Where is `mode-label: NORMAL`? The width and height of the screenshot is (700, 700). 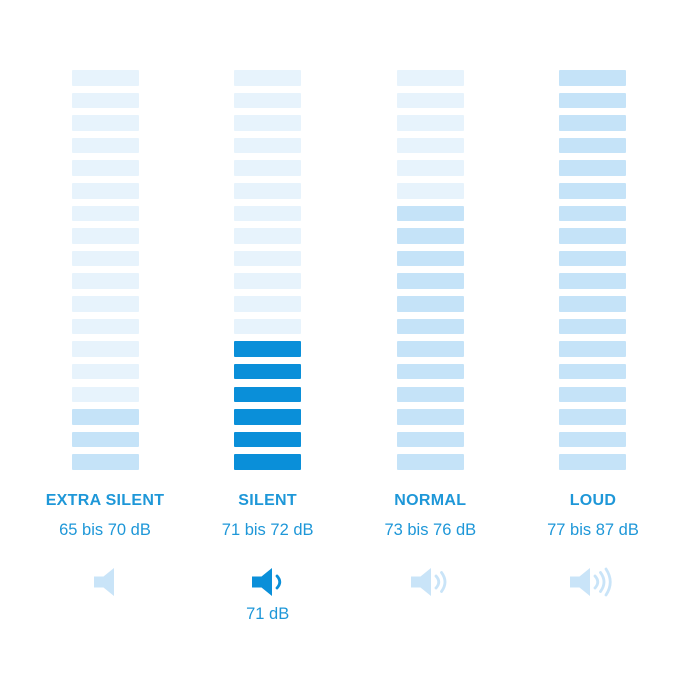
mode-label: NORMAL is located at coordinates (430, 500).